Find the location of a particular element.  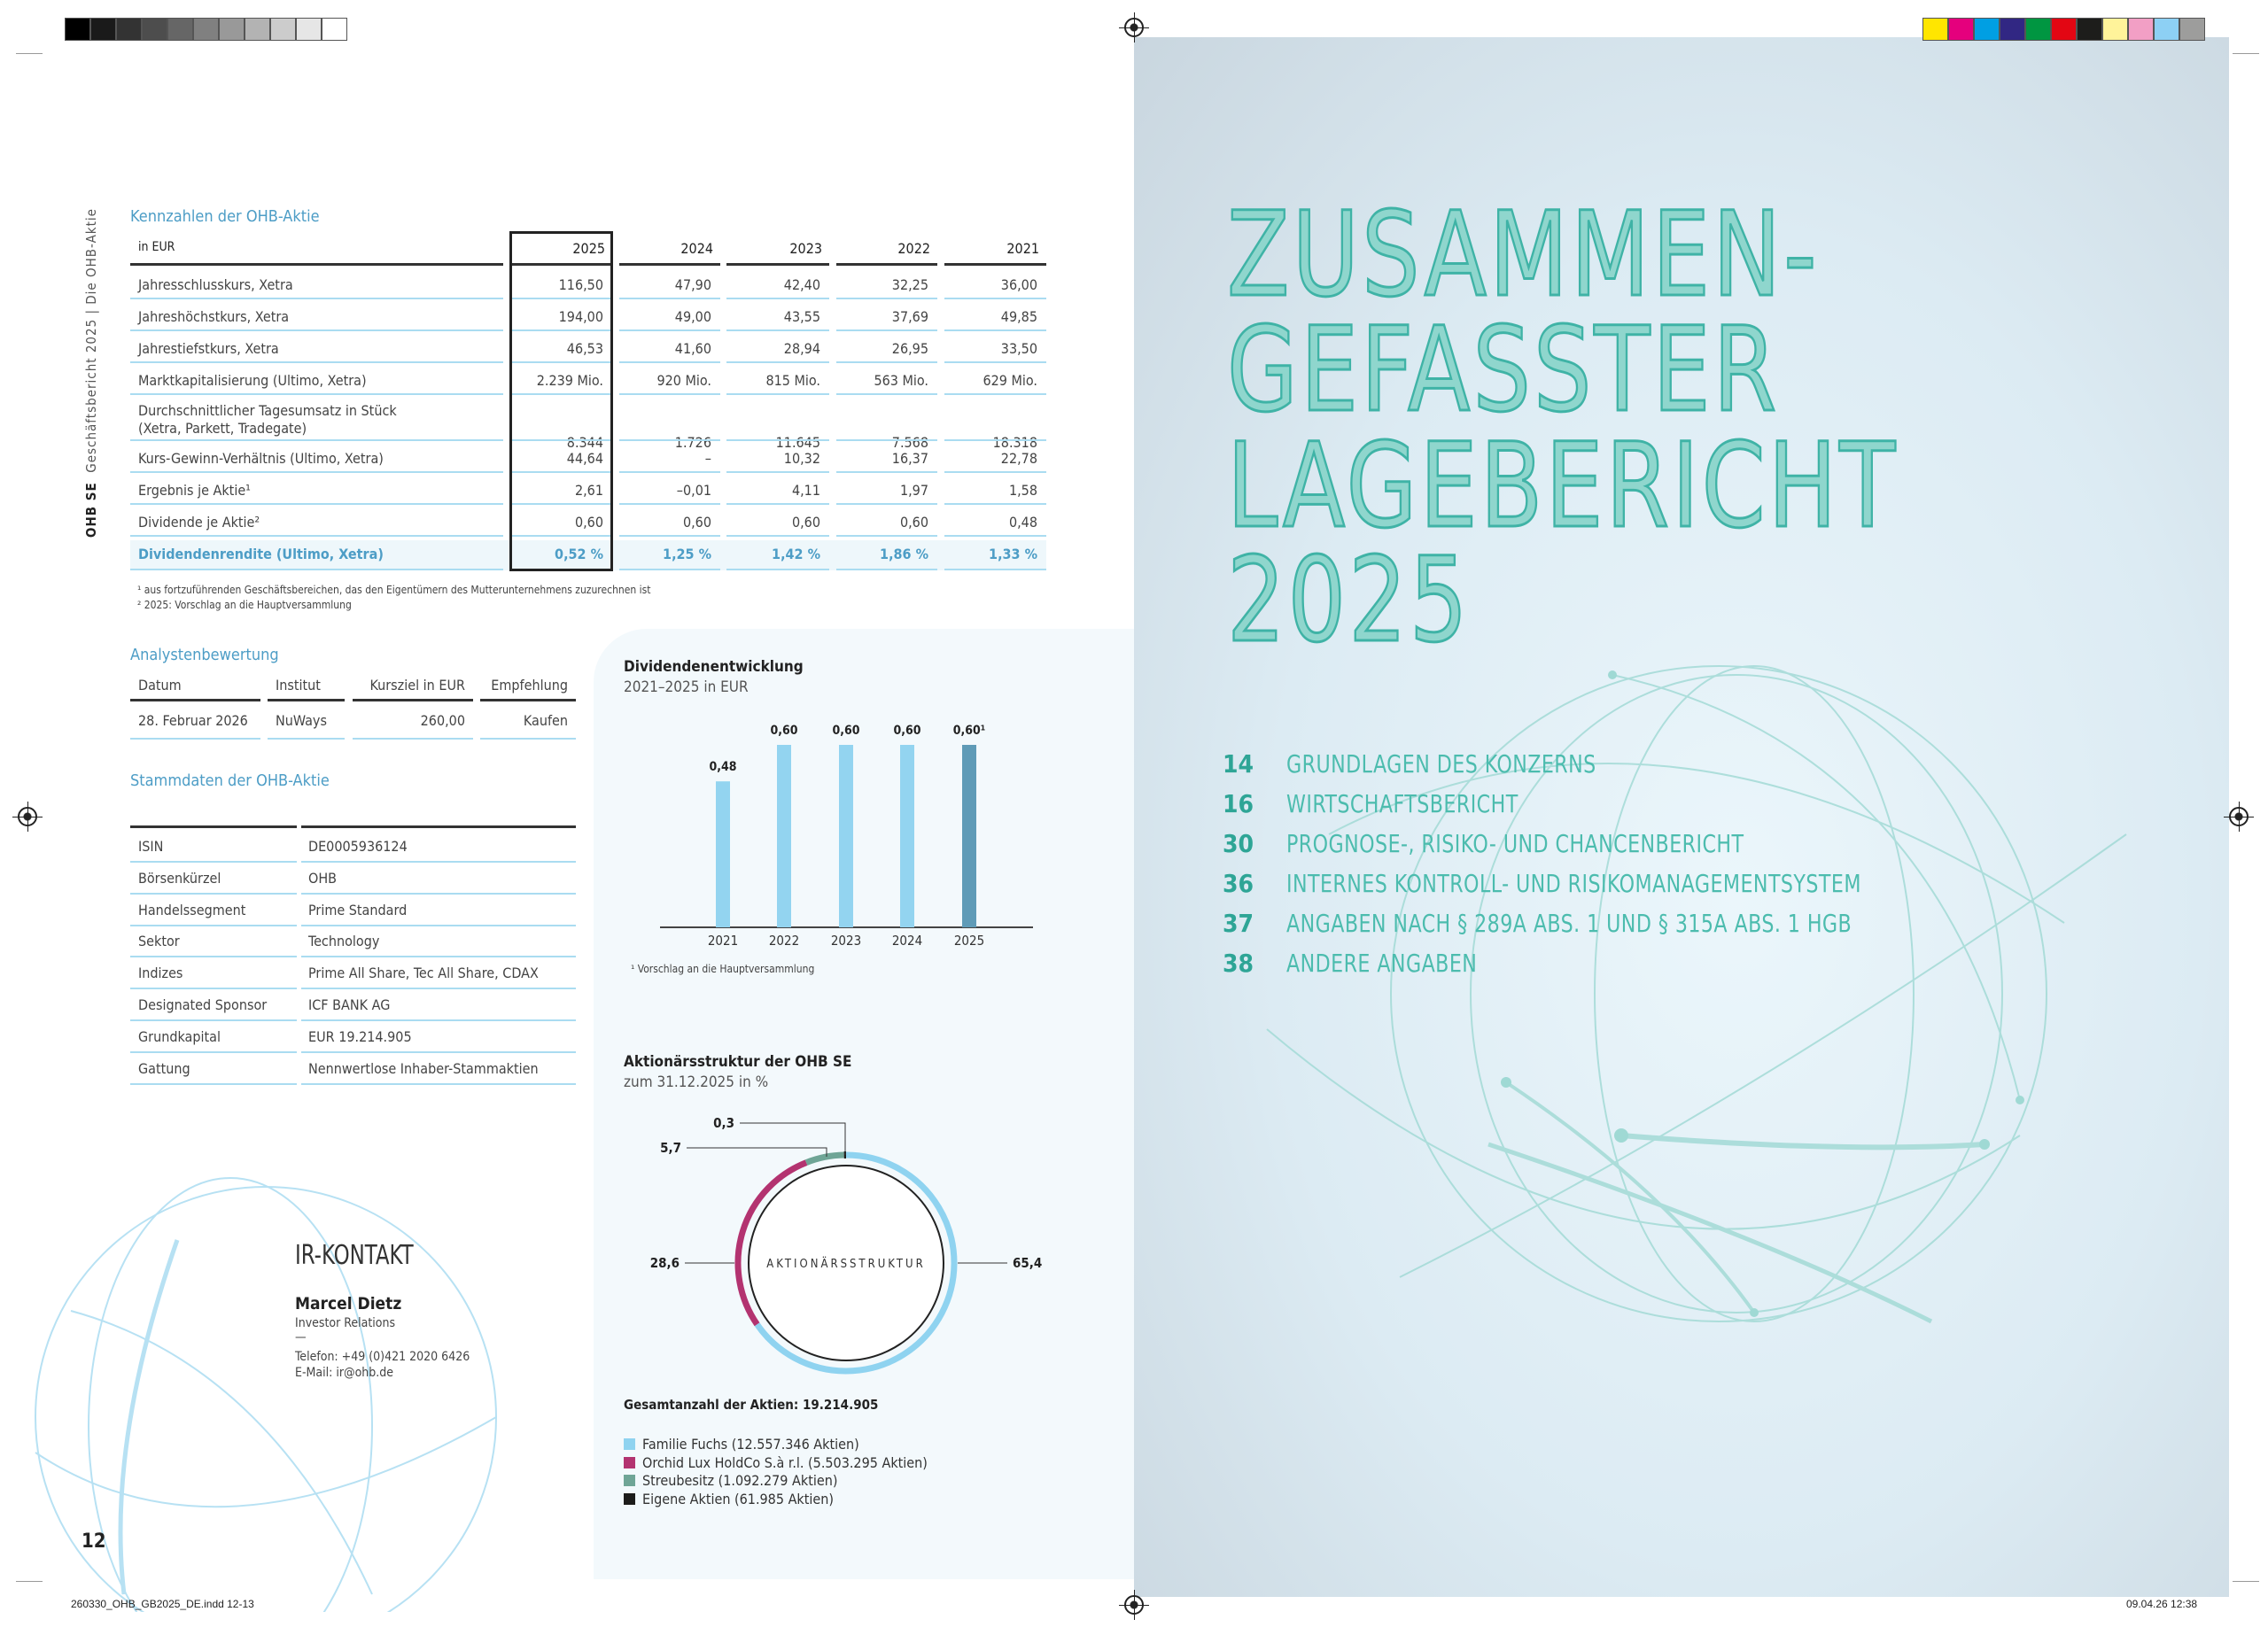

toc-page-number: 38 is located at coordinates (1238, 963).